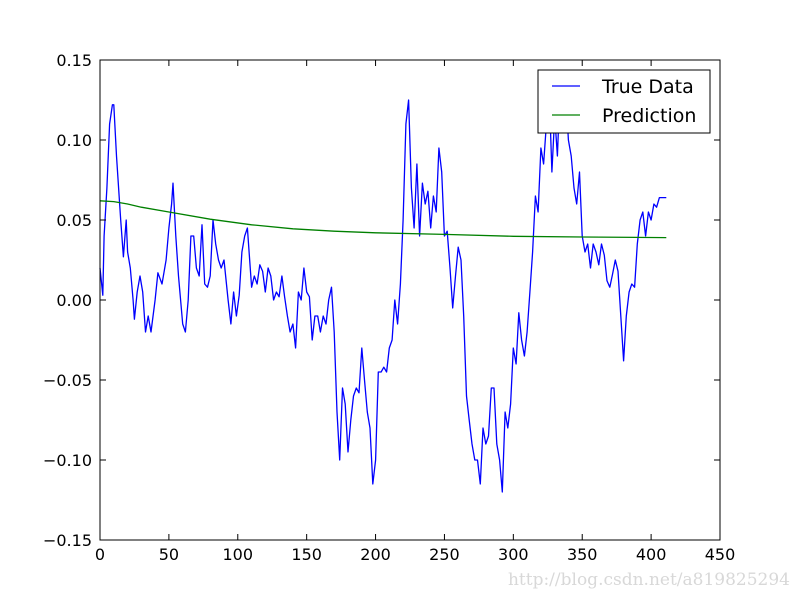 The image size is (800, 600). Describe the element at coordinates (74, 60) in the screenshot. I see `y-tick-label: 0.15` at that location.